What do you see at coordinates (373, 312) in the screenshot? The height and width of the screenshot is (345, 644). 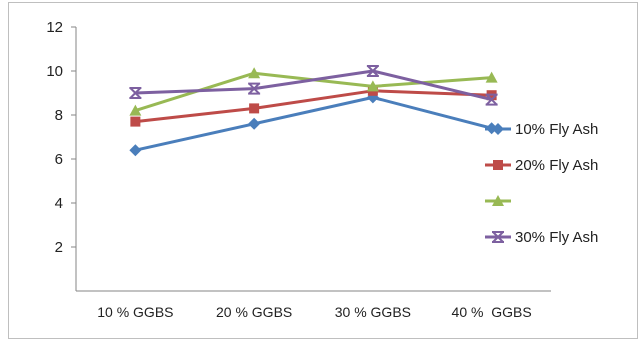 I see `x-tick-label: 30 % GGBS` at bounding box center [373, 312].